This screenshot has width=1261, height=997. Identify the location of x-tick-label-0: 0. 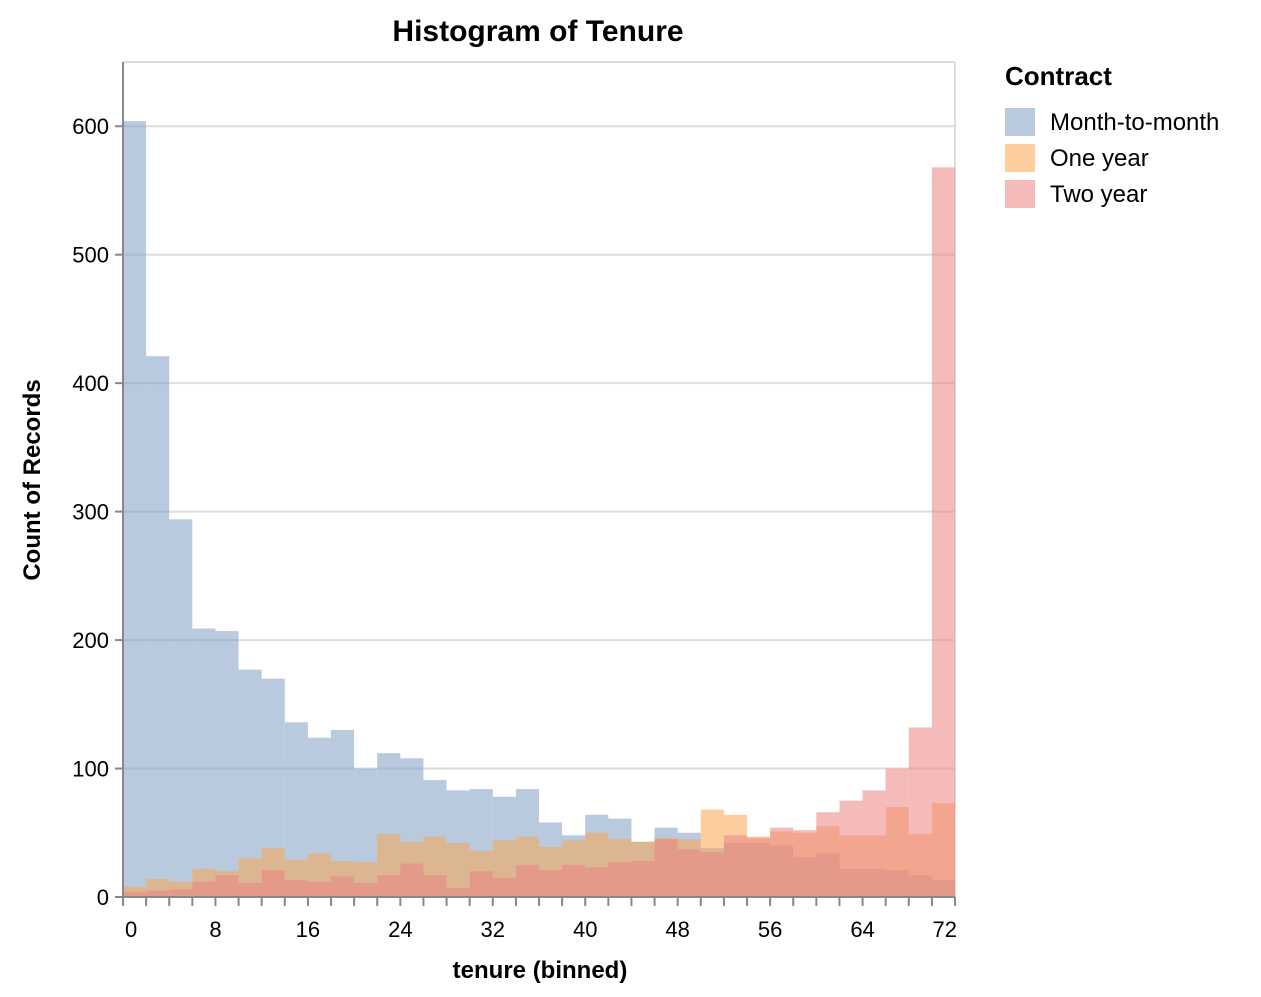
(131, 929).